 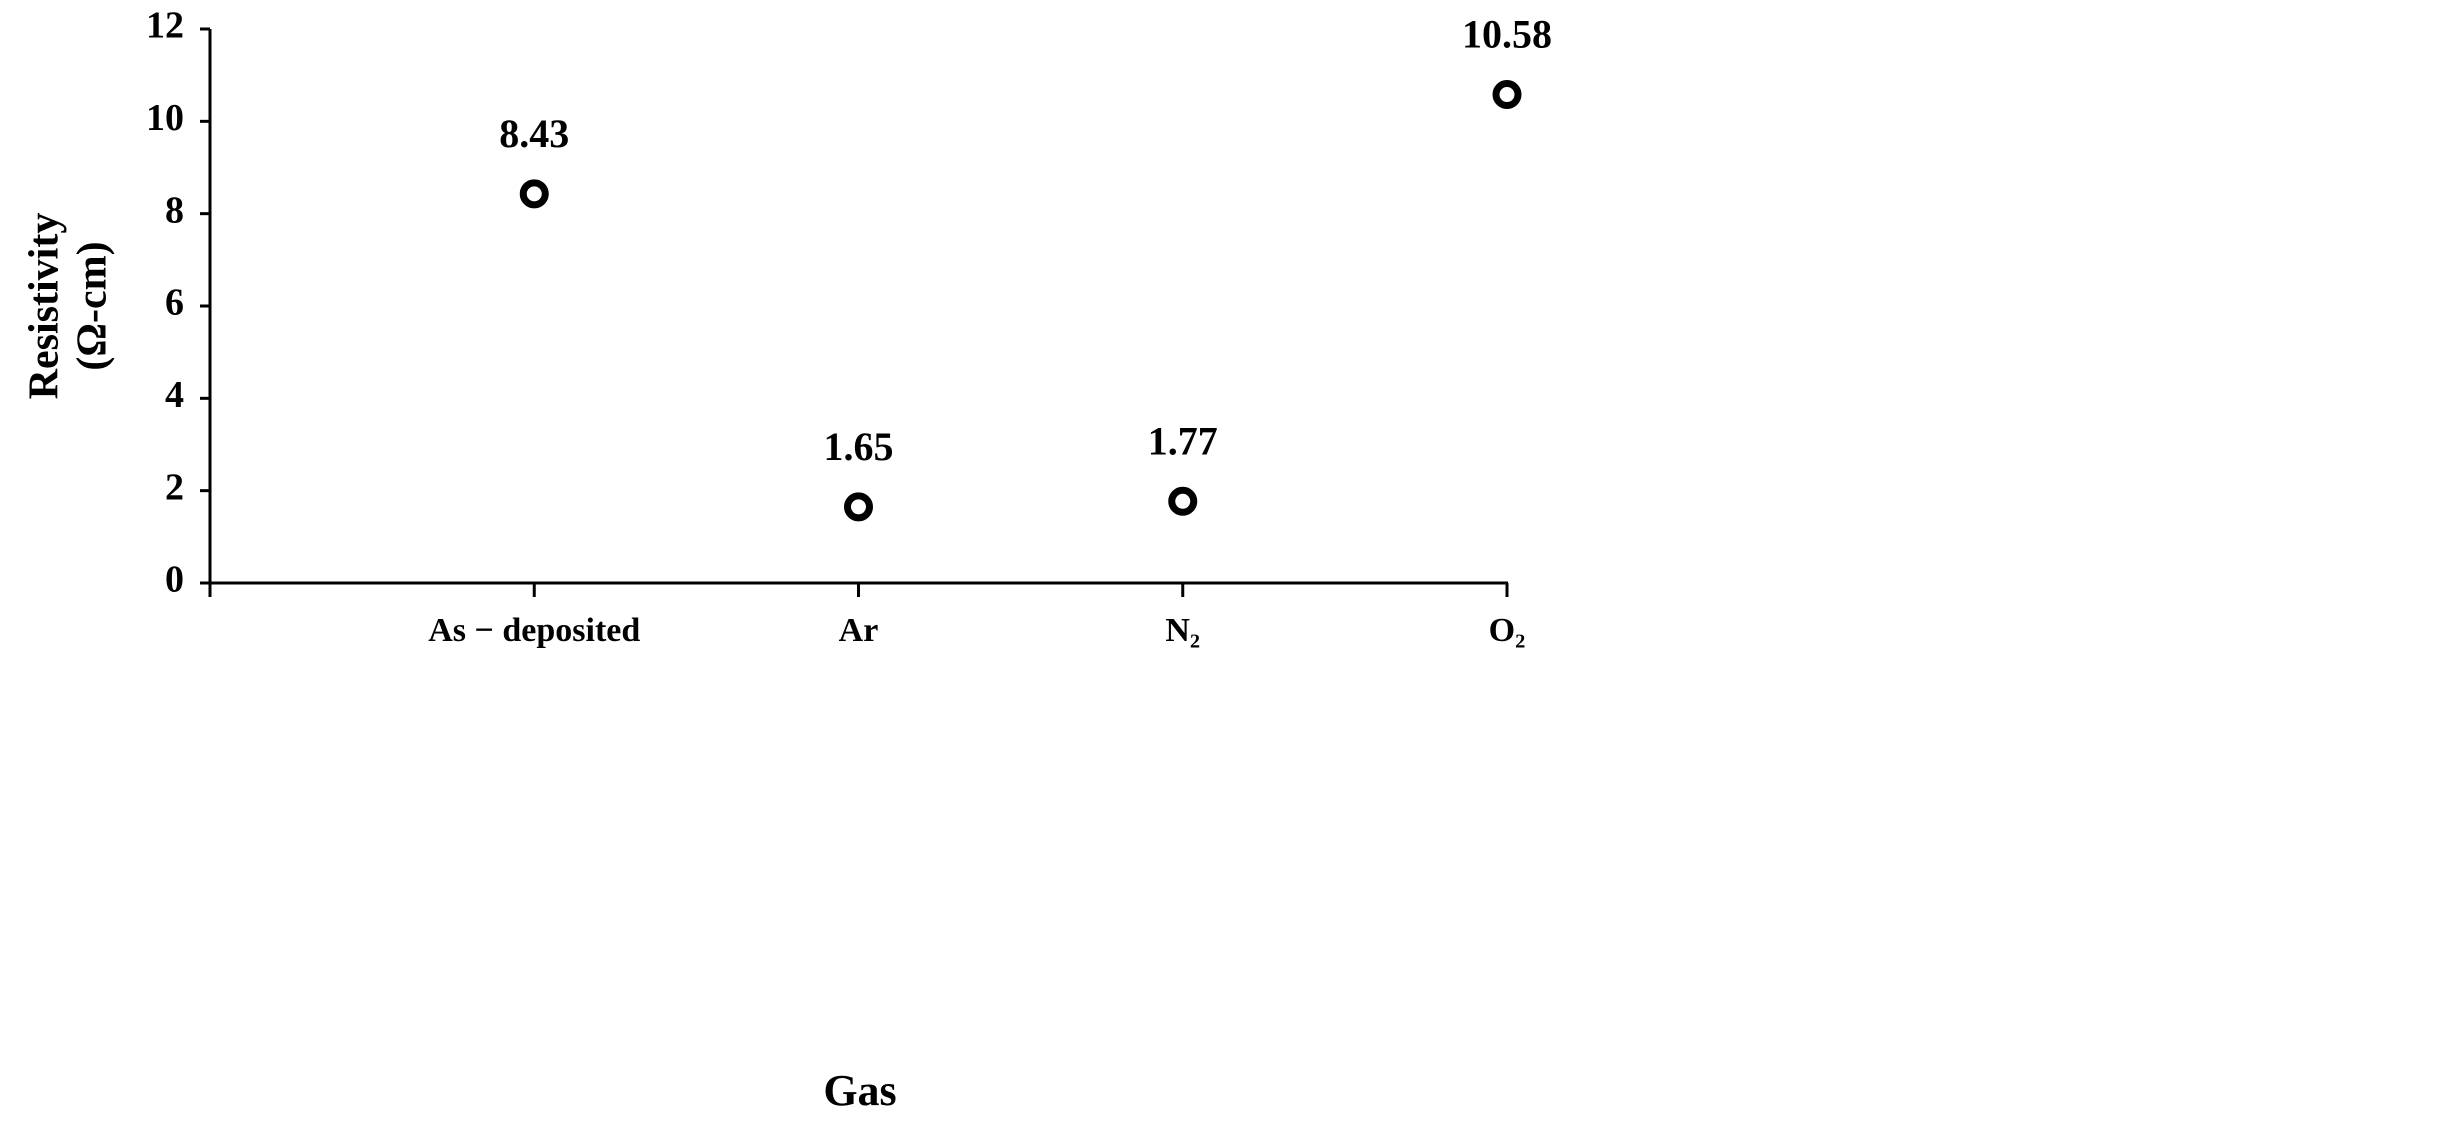 I want to click on x-tick-label: N₂, so click(x=1182, y=630).